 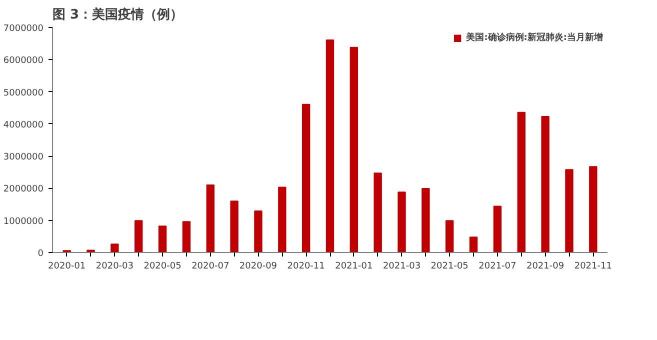 What do you see at coordinates (23, 125) in the screenshot?
I see `y-tick-label: 4000000` at bounding box center [23, 125].